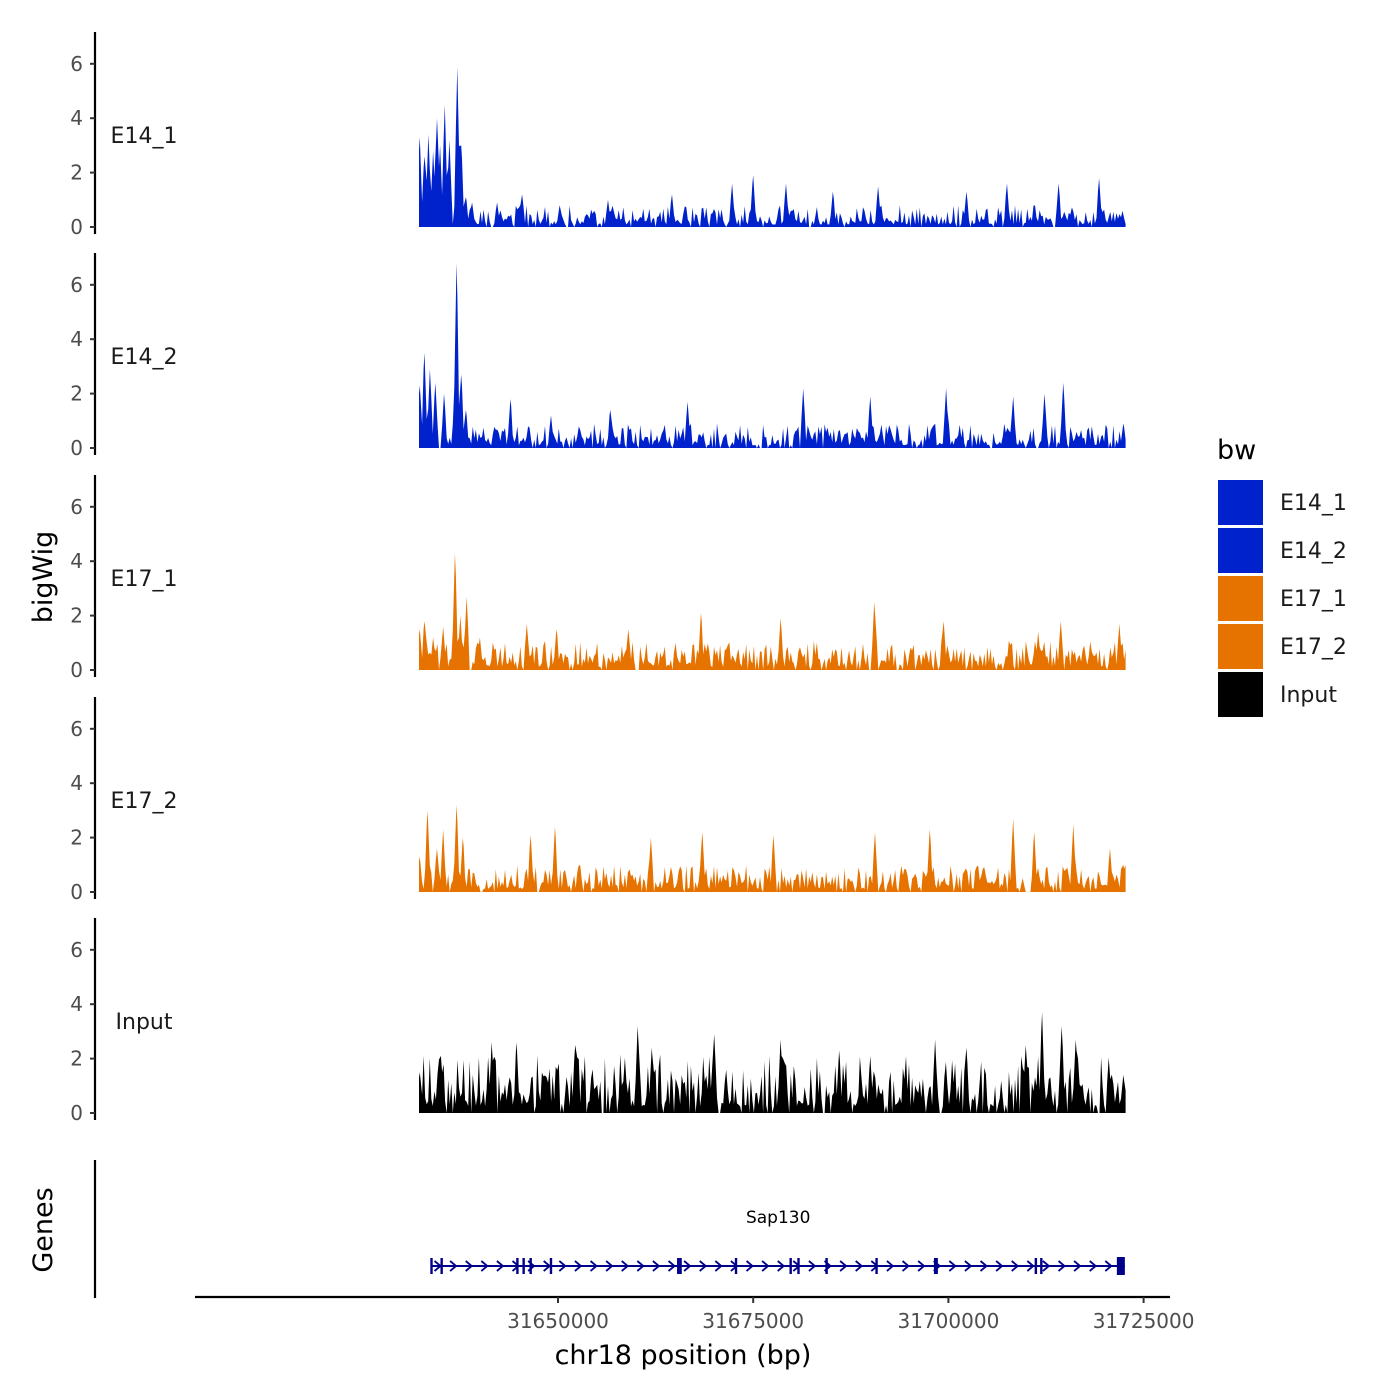 Image resolution: width=1400 pixels, height=1400 pixels. Describe the element at coordinates (144, 136) in the screenshot. I see `track-label: E14_1` at that location.